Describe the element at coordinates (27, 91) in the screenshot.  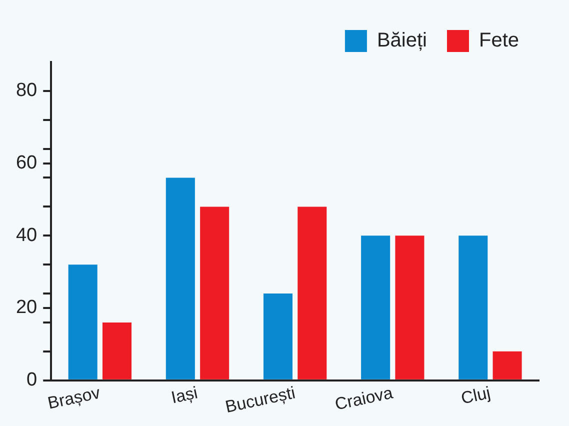
I see `y-tick-label: 80` at that location.